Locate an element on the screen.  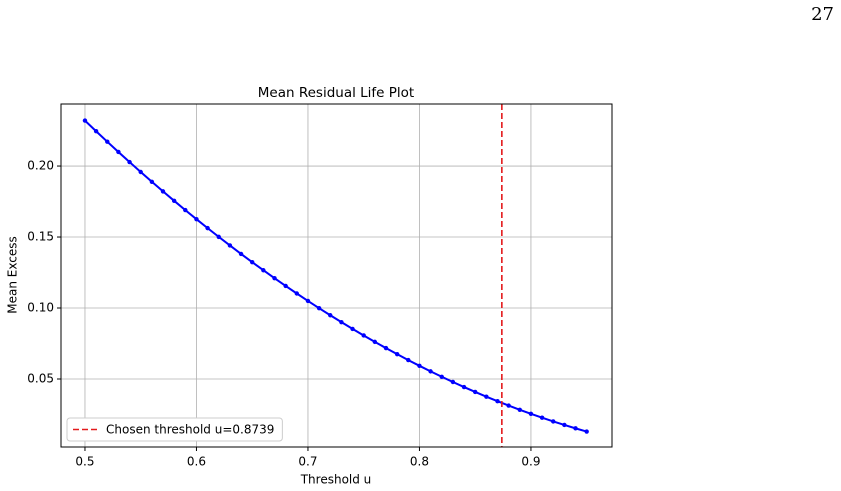
legend-label: Chosen threshold u=0.8739 is located at coordinates (190, 430).